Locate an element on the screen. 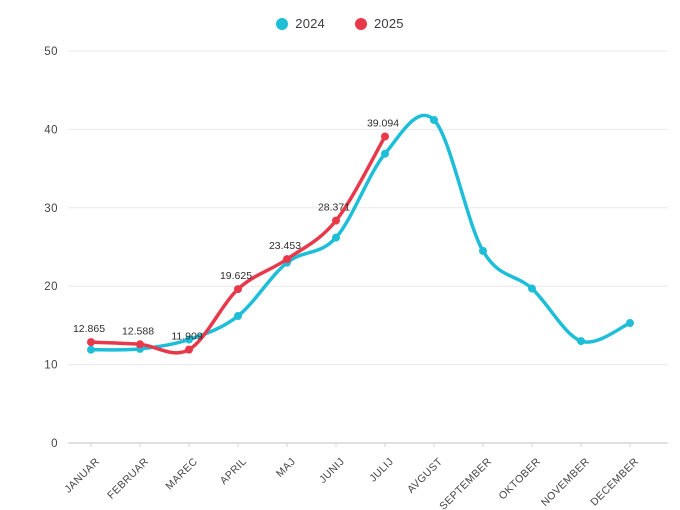  x-axis-label: MAREC is located at coordinates (181, 474).